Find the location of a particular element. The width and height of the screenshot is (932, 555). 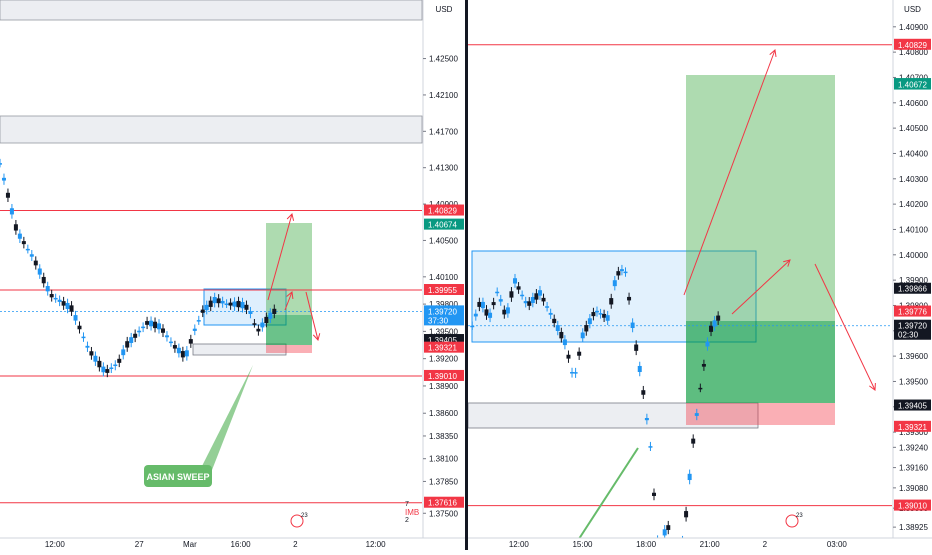

long-target-zone is located at coordinates (760, 198).